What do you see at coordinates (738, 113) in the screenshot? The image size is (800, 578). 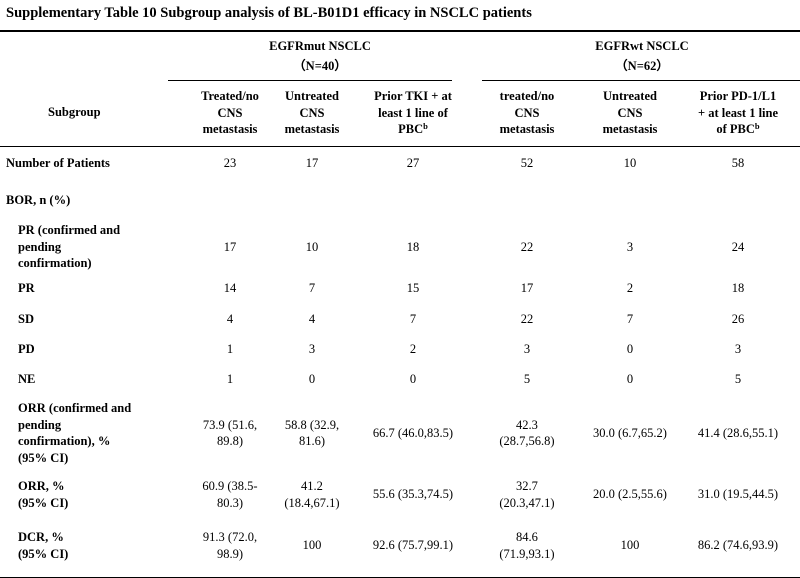 I see `column-header: Prior PD-1/L1 + at least 1 line of PBCb` at bounding box center [738, 113].